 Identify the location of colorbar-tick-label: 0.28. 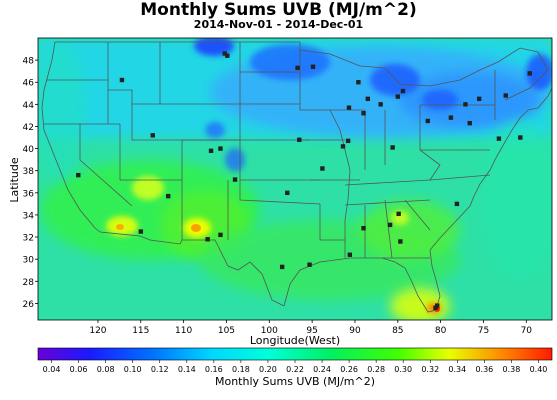
(376, 369).